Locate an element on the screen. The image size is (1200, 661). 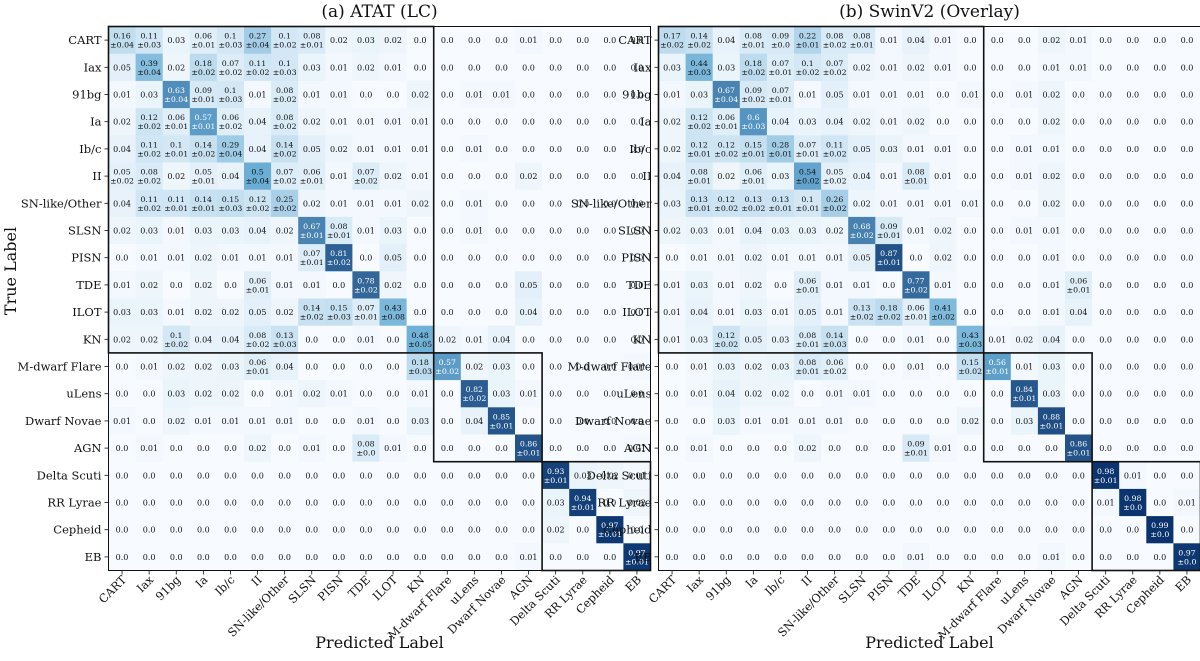
panel-a-x-tick-label-ilot: ILOT is located at coordinates (385, 587).